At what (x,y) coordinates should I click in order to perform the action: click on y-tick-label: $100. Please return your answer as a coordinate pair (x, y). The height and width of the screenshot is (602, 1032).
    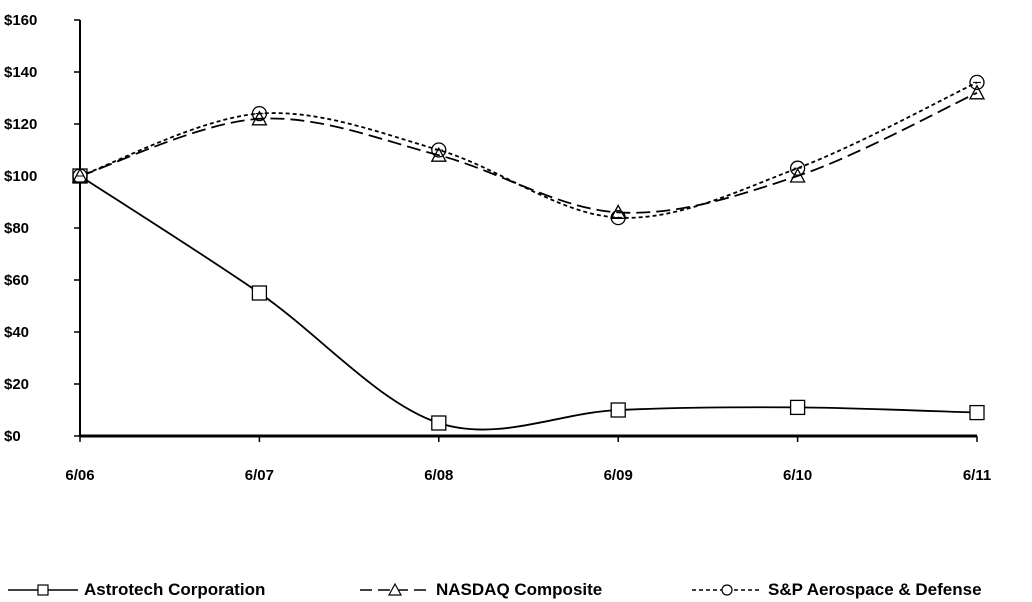
    Looking at the image, I should click on (20, 176).